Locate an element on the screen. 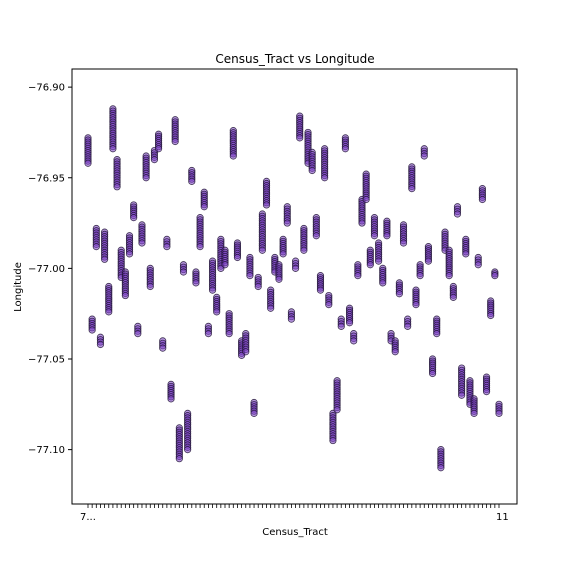  y-axis-label: Longitude is located at coordinates (18, 287).